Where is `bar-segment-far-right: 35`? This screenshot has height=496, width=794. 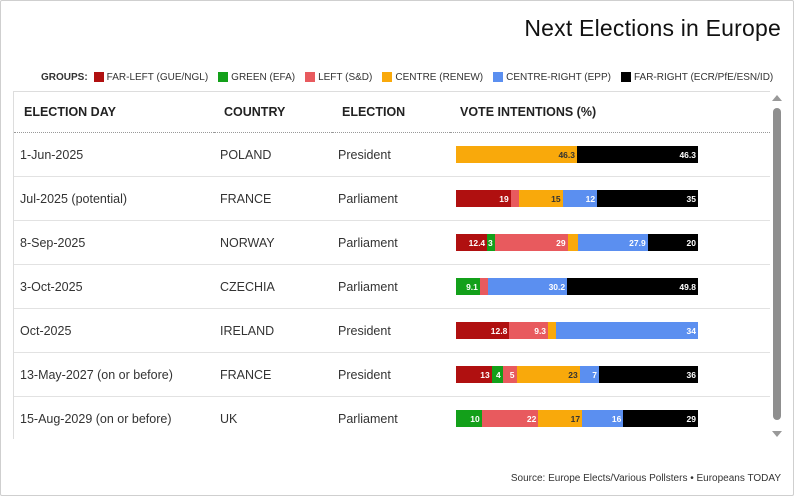 bar-segment-far-right: 35 is located at coordinates (647, 198).